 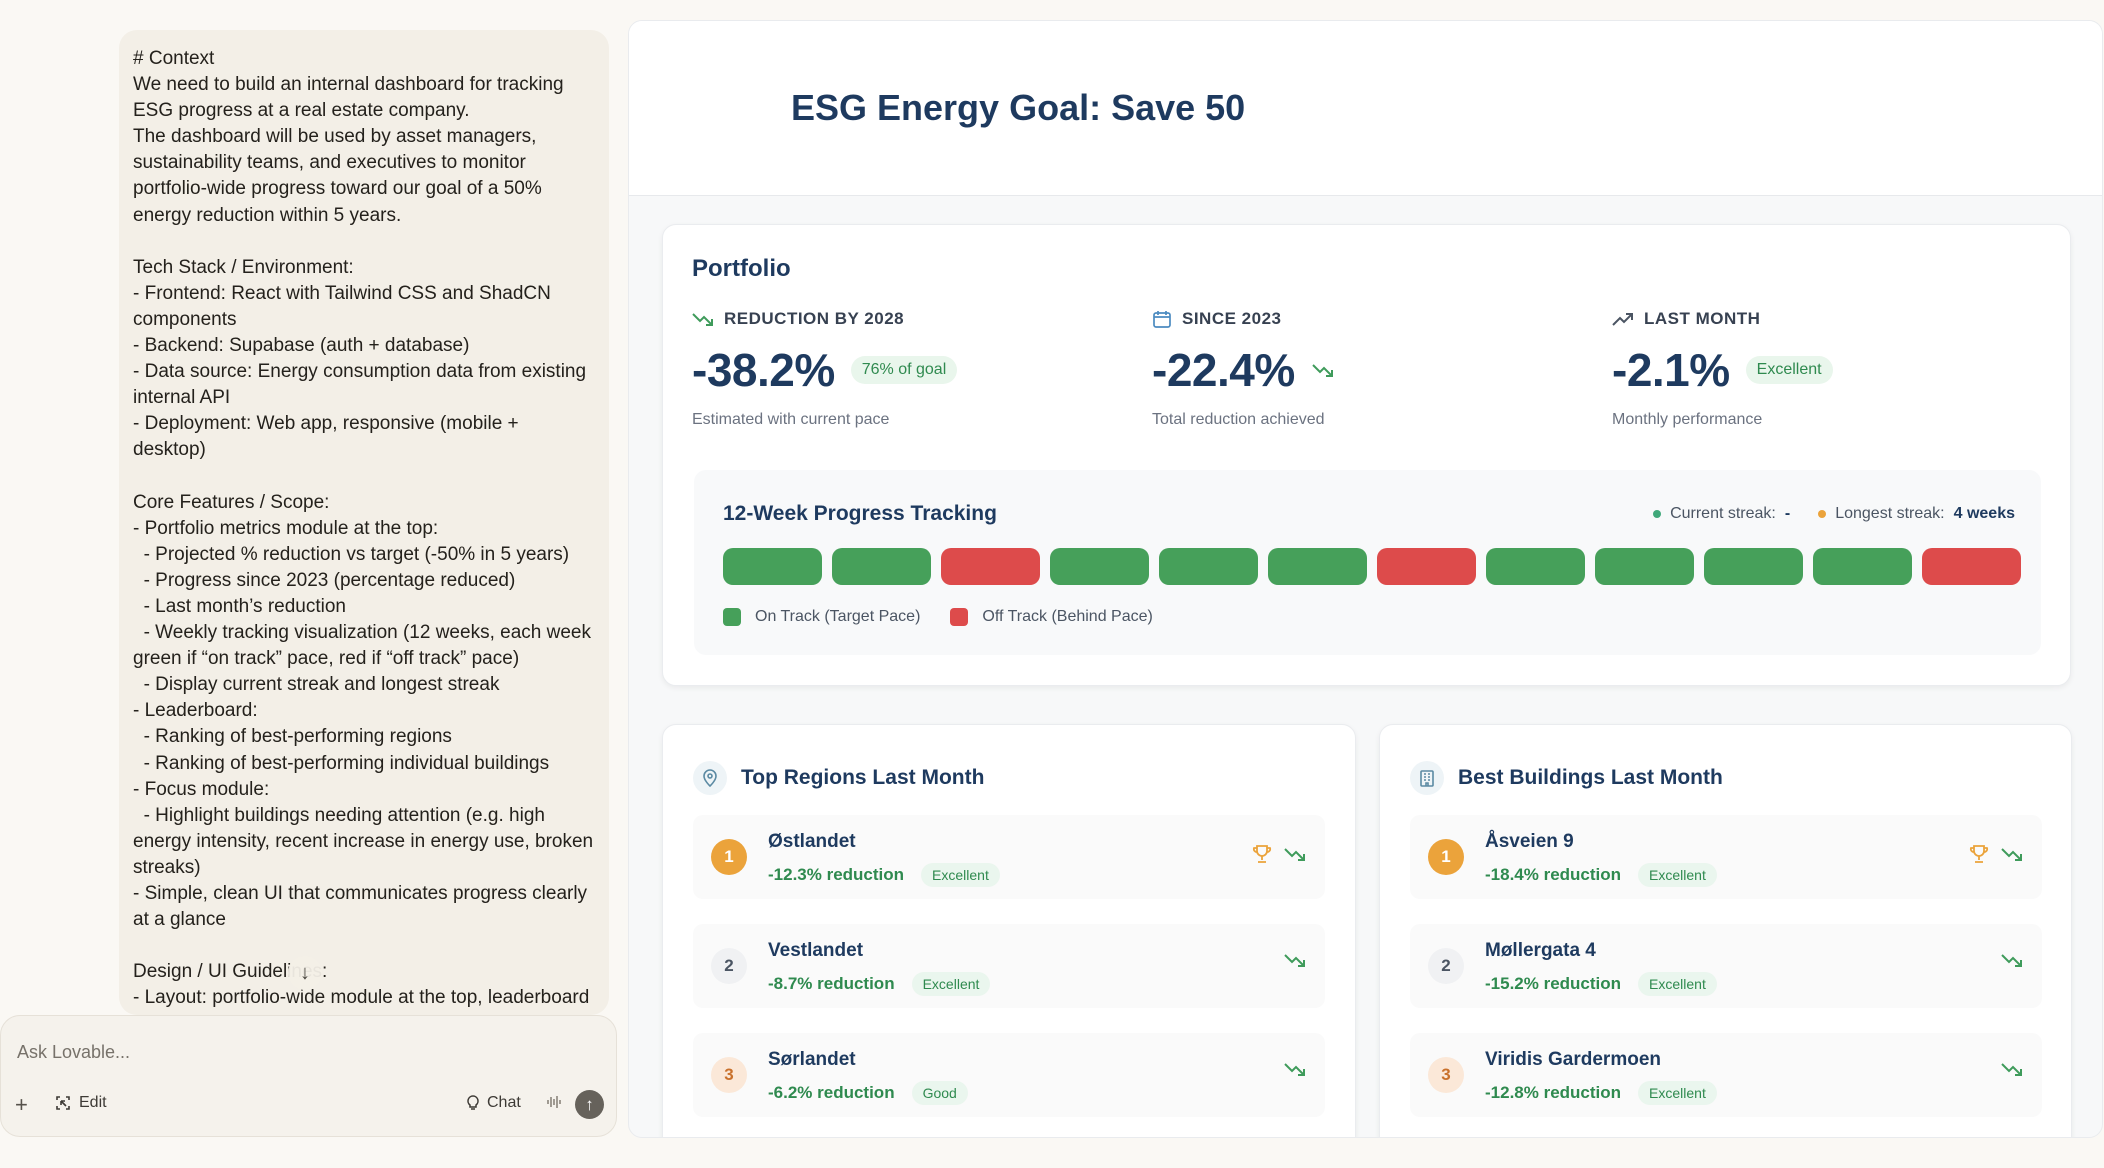 What do you see at coordinates (1365, 108) in the screenshot?
I see `dashboard-header: ESG Energy Goal: Save 50` at bounding box center [1365, 108].